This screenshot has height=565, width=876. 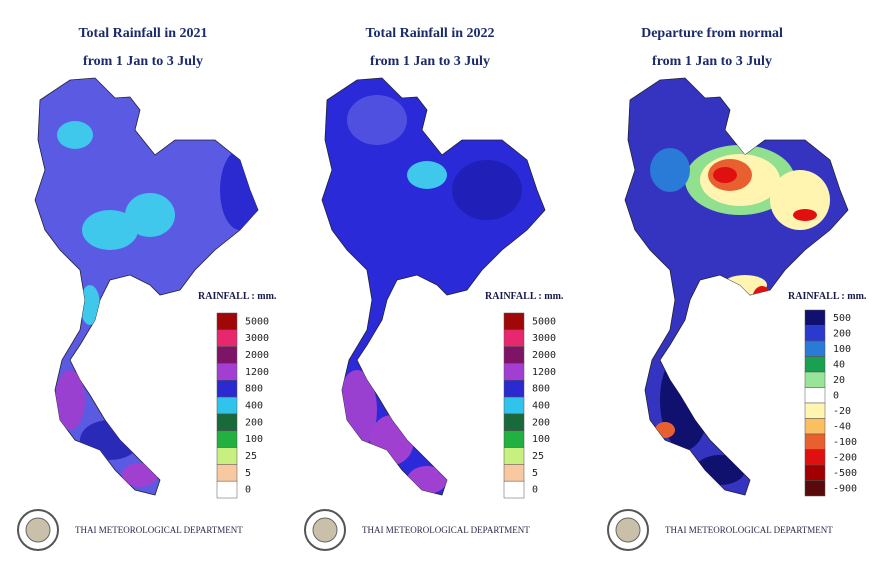 What do you see at coordinates (429, 33) in the screenshot?
I see `panel-title: Total Rainfall in 2022` at bounding box center [429, 33].